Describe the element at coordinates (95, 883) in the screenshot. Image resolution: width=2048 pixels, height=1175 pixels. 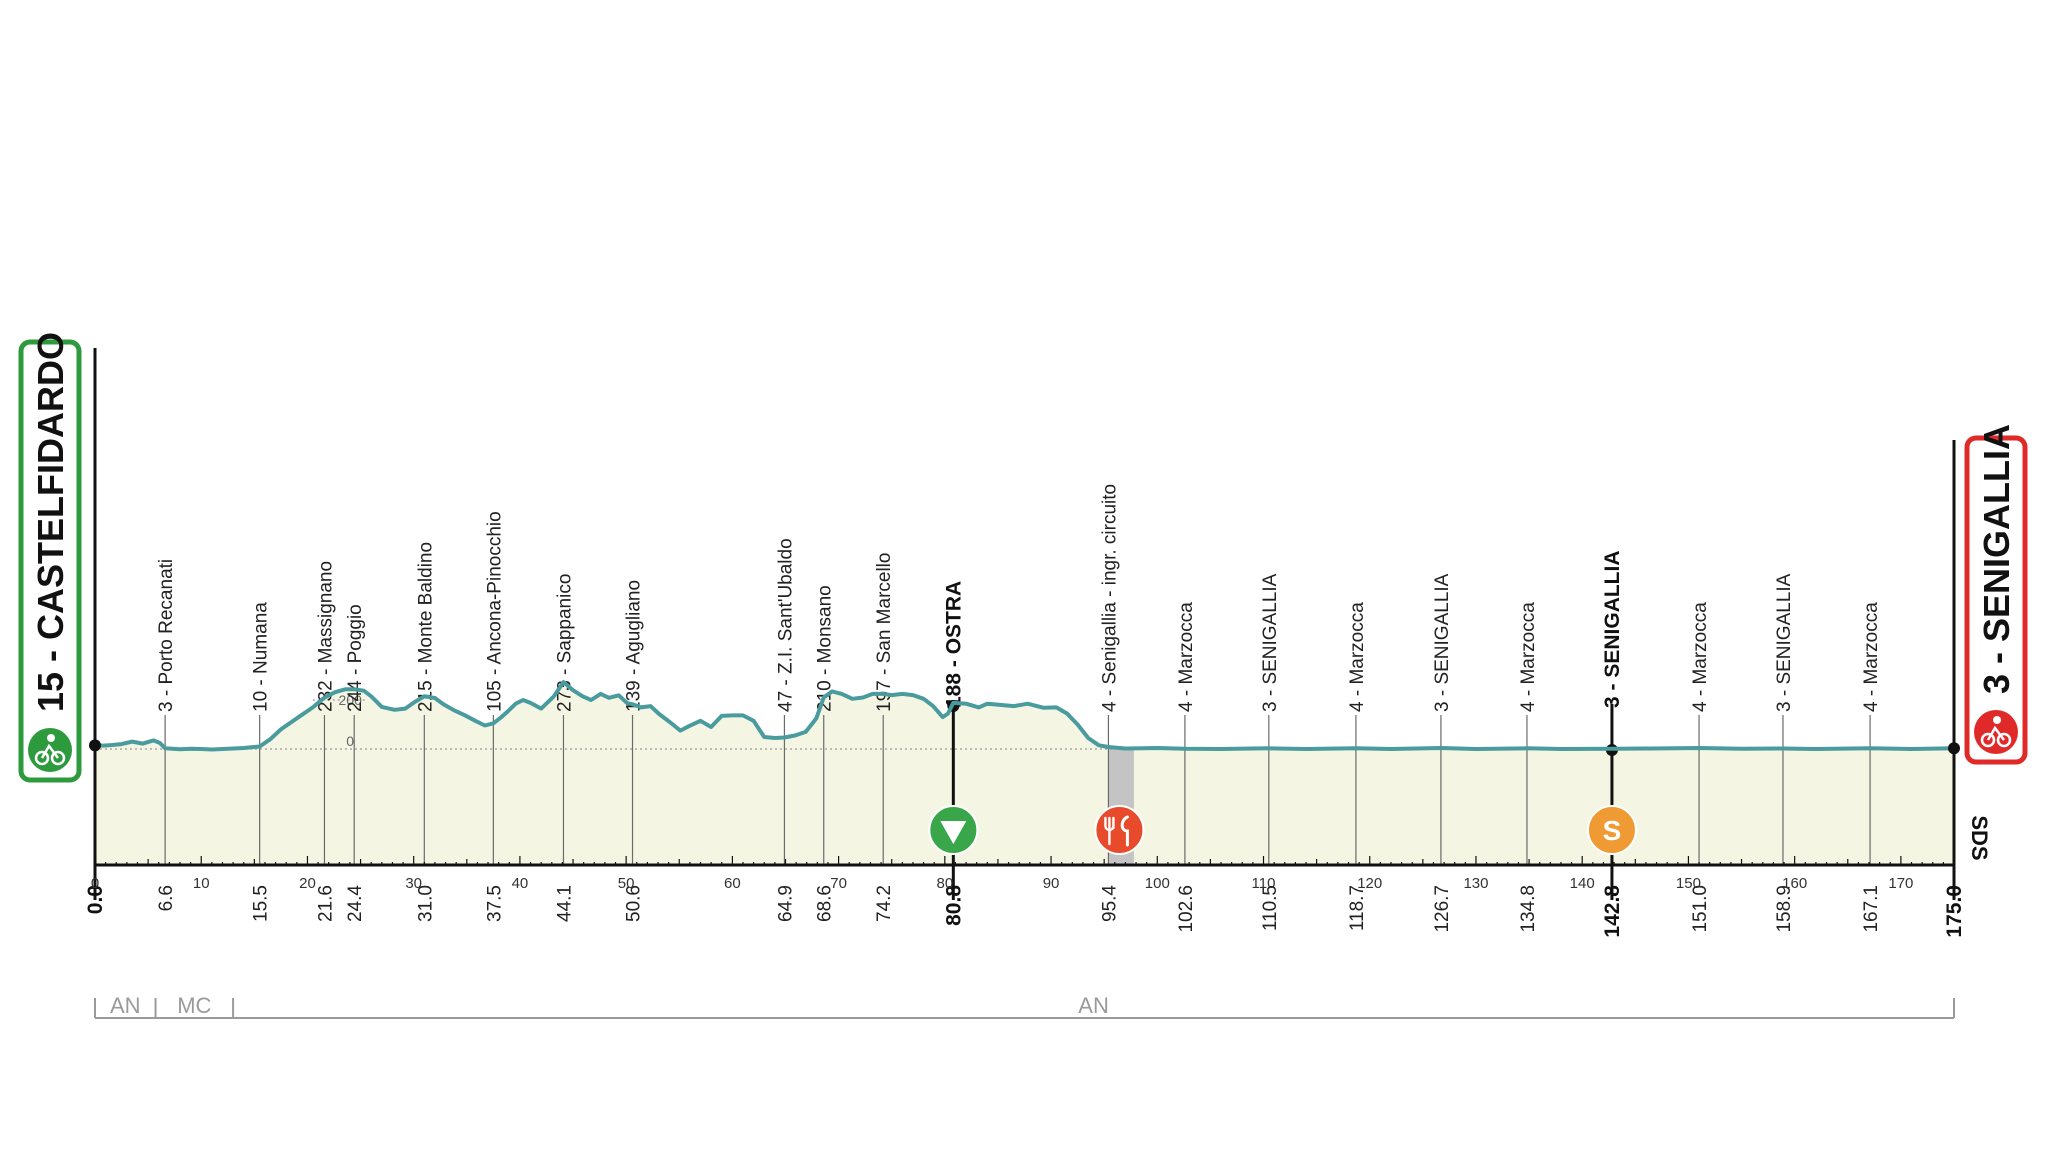
I see `distance-tick-label: 0` at that location.